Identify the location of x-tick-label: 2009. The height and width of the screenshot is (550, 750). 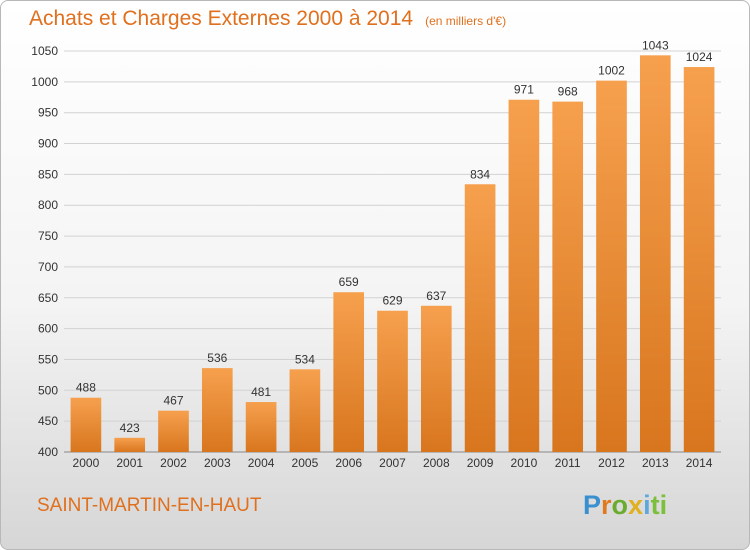
(480, 463).